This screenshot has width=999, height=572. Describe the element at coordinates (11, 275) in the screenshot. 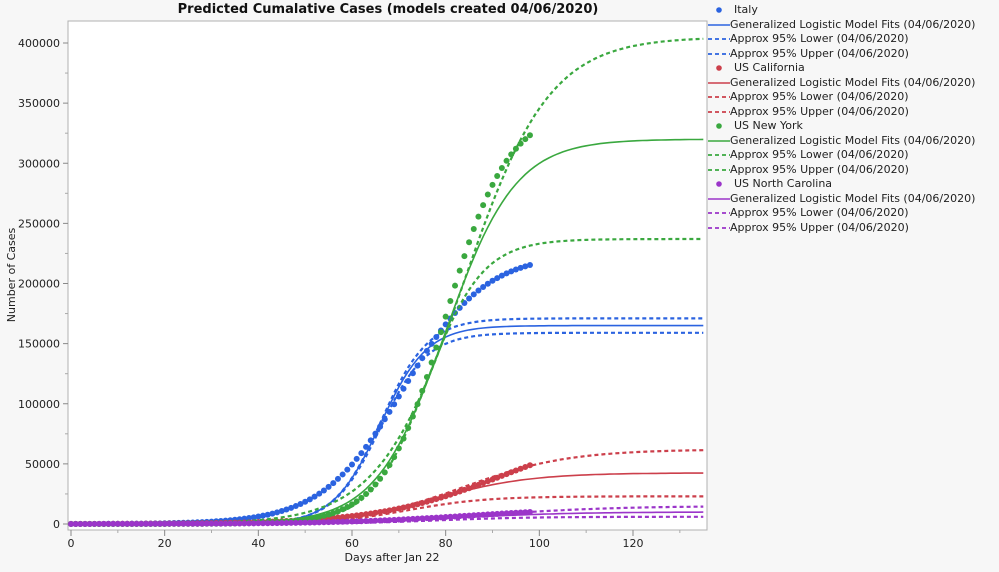

I see `y-axis-label: Number of Cases` at that location.